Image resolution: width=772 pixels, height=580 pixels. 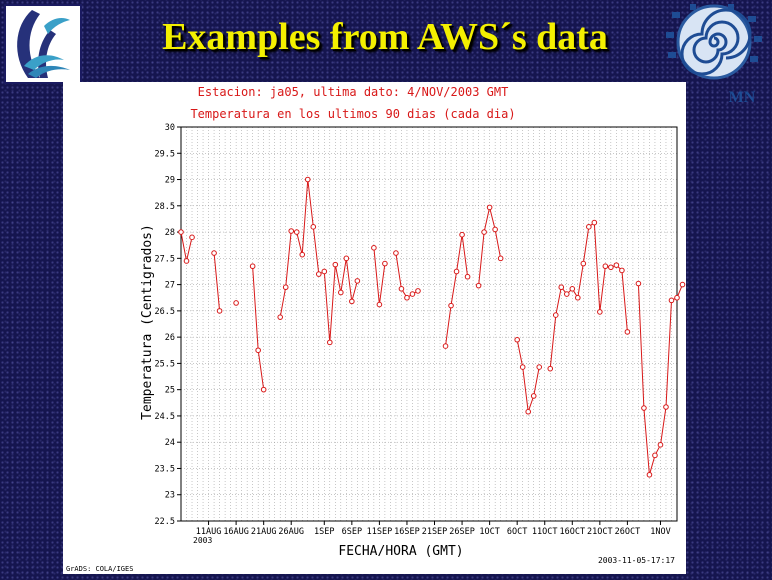 I want to click on x-tick-label: 16AUG, so click(x=236, y=532).